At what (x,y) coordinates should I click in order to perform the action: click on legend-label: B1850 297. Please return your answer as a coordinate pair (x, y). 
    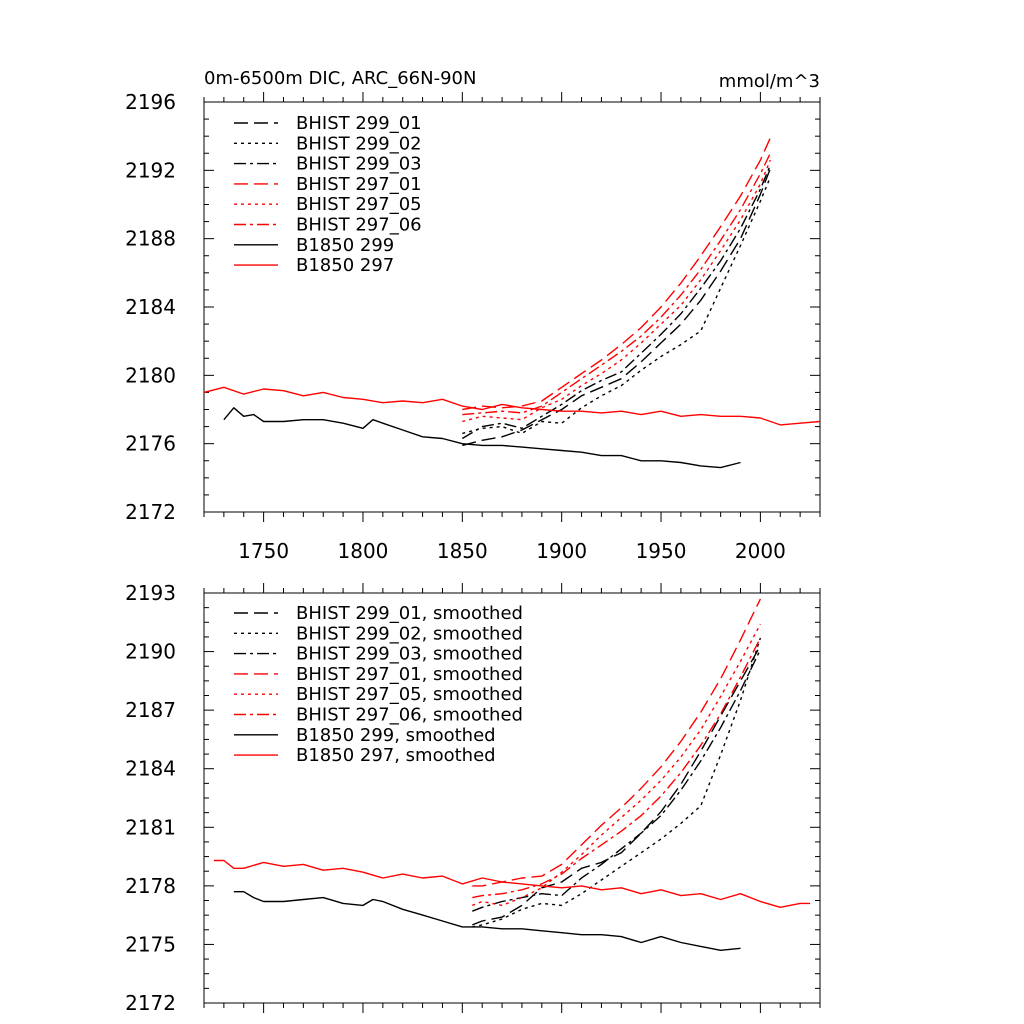
    Looking at the image, I should click on (345, 265).